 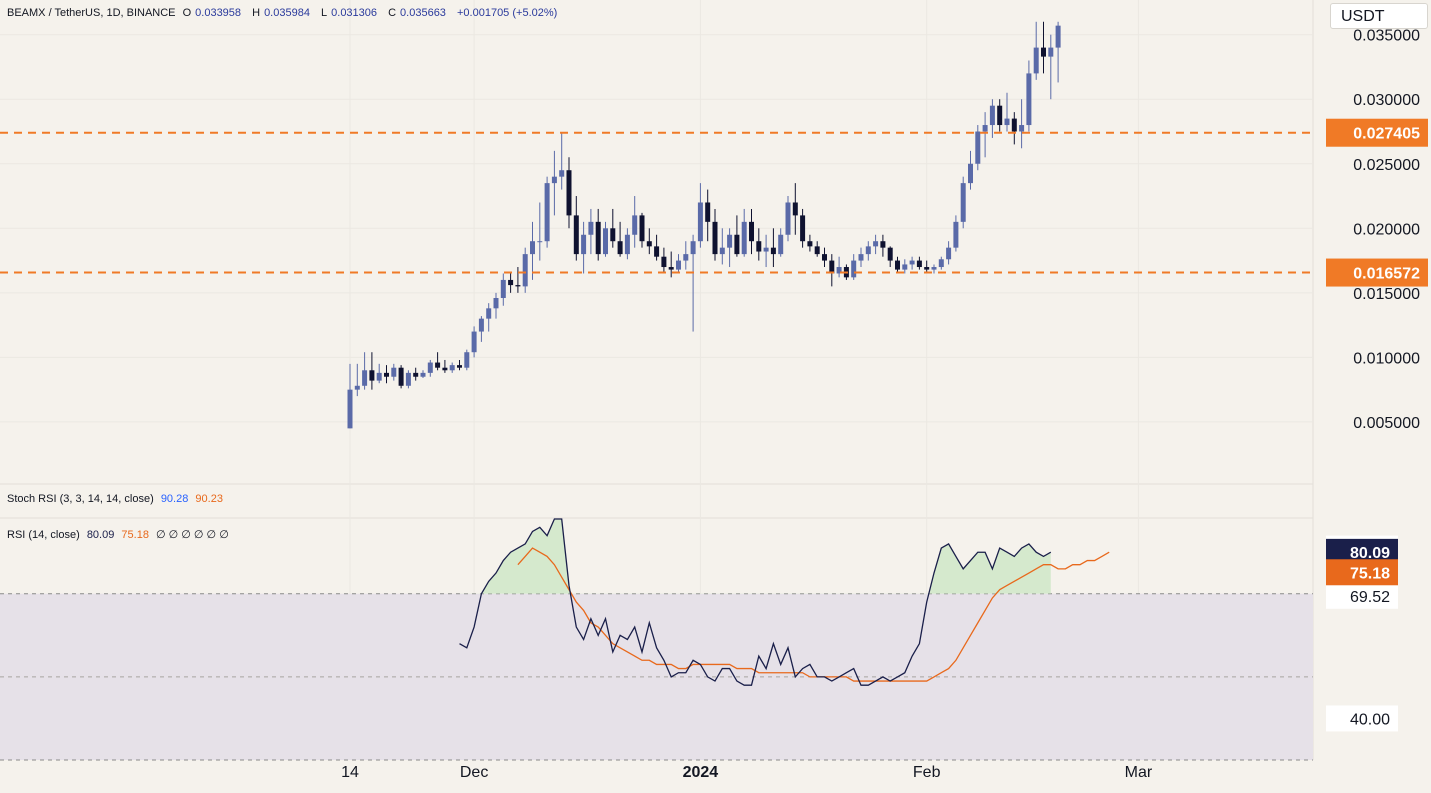 I want to click on change-value: +0.001705 (+5.02%), so click(x=507, y=13).